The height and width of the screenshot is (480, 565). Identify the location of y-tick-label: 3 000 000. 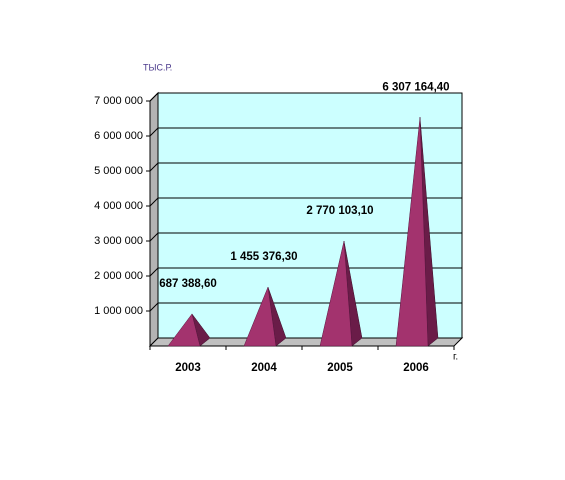
(118, 241).